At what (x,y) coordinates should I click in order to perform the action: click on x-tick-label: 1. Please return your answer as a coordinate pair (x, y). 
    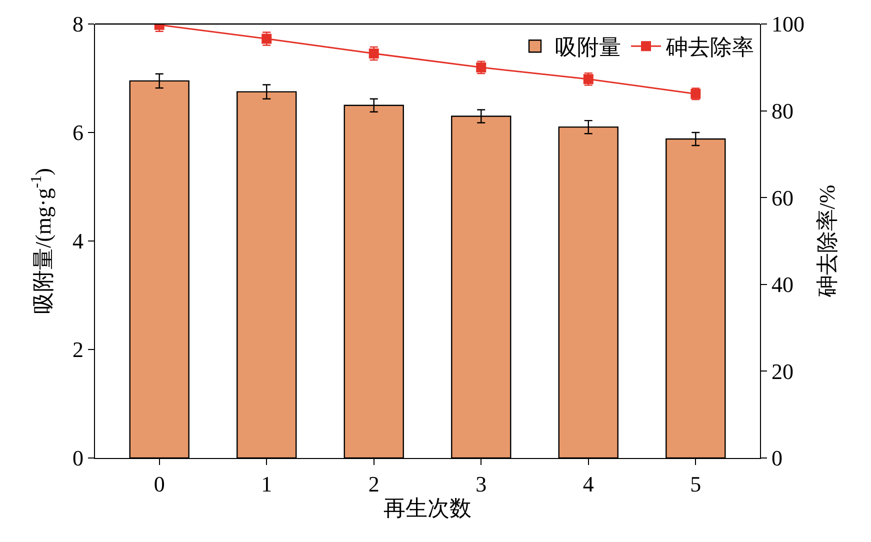
    Looking at the image, I should click on (266, 484).